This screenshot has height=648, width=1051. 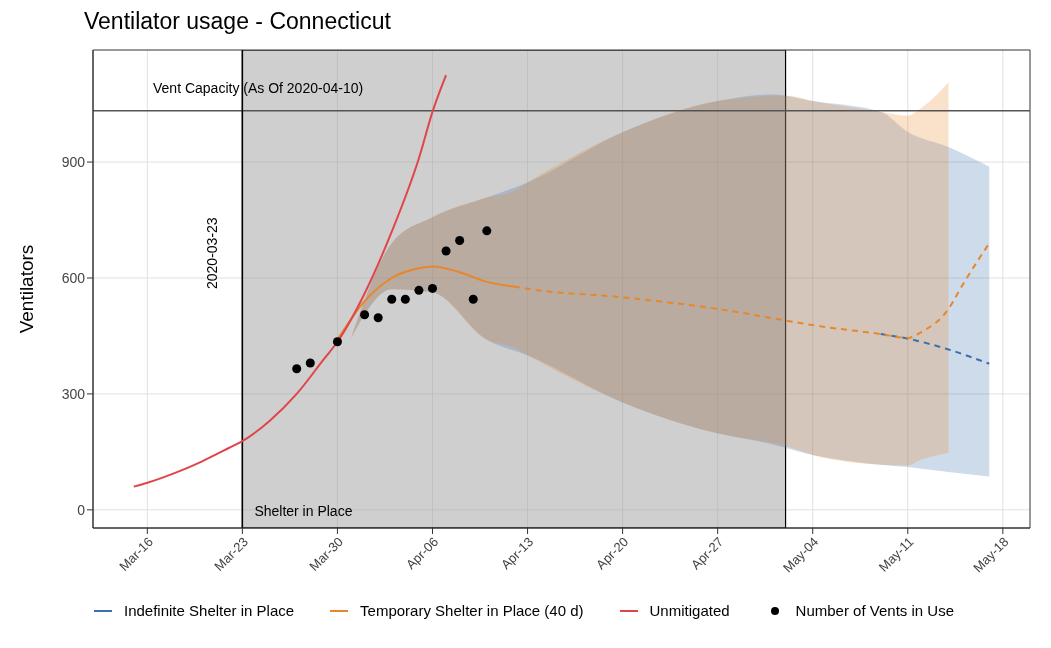 I want to click on y-tick-label: 600, so click(x=73, y=277).